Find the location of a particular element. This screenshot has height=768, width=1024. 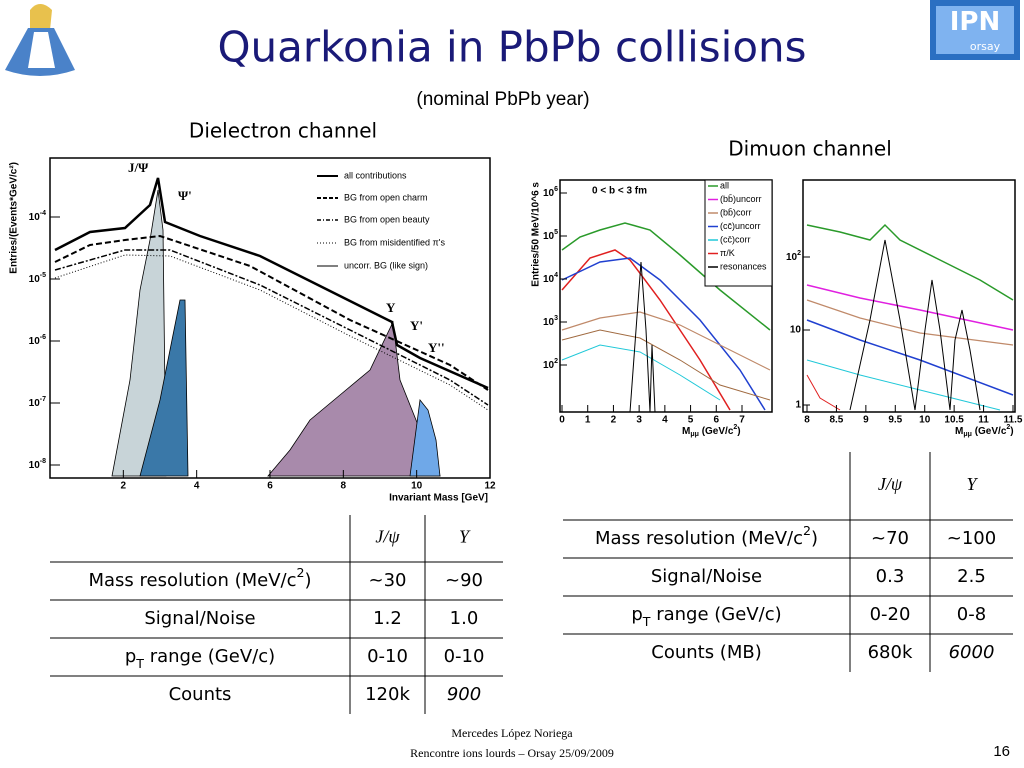

text-segment: 900 is located at coordinates (464, 694).